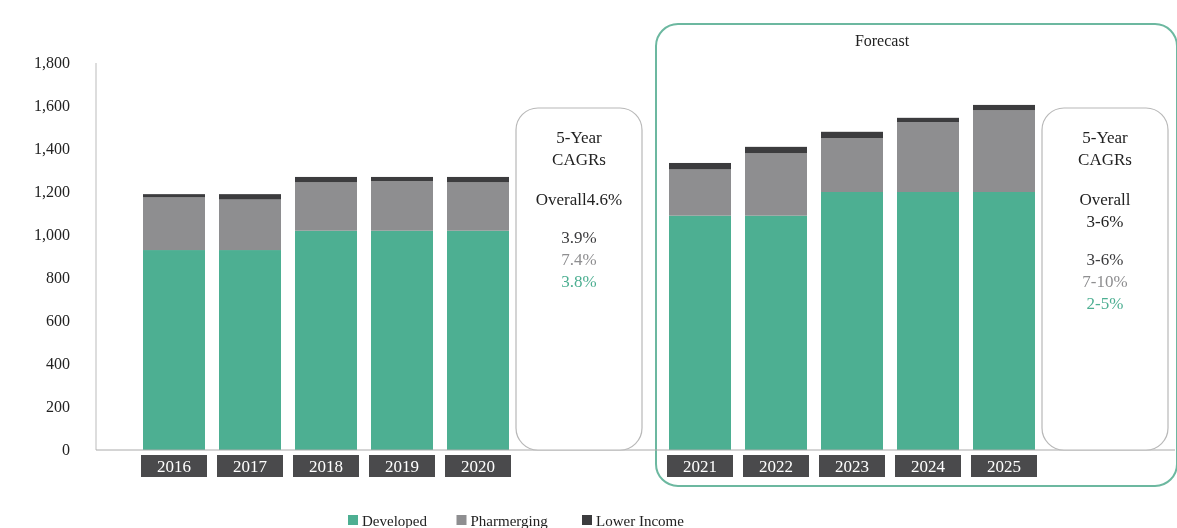 The image size is (1177, 528). What do you see at coordinates (640, 520) in the screenshot?
I see `legend-label: Lower Income` at bounding box center [640, 520].